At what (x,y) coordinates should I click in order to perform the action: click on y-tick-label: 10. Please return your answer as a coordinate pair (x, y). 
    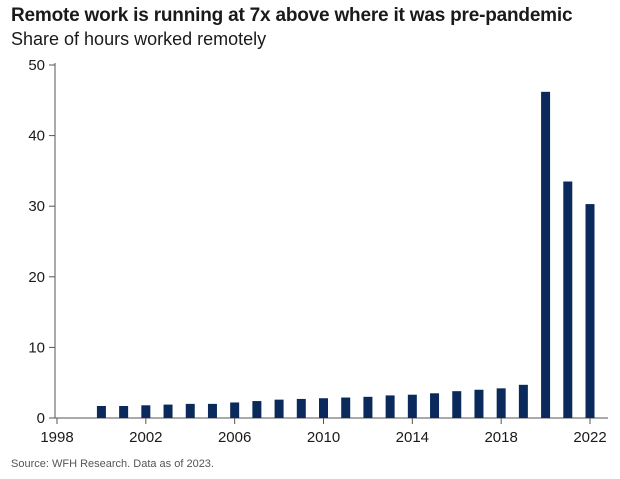
    Looking at the image, I should click on (36, 347).